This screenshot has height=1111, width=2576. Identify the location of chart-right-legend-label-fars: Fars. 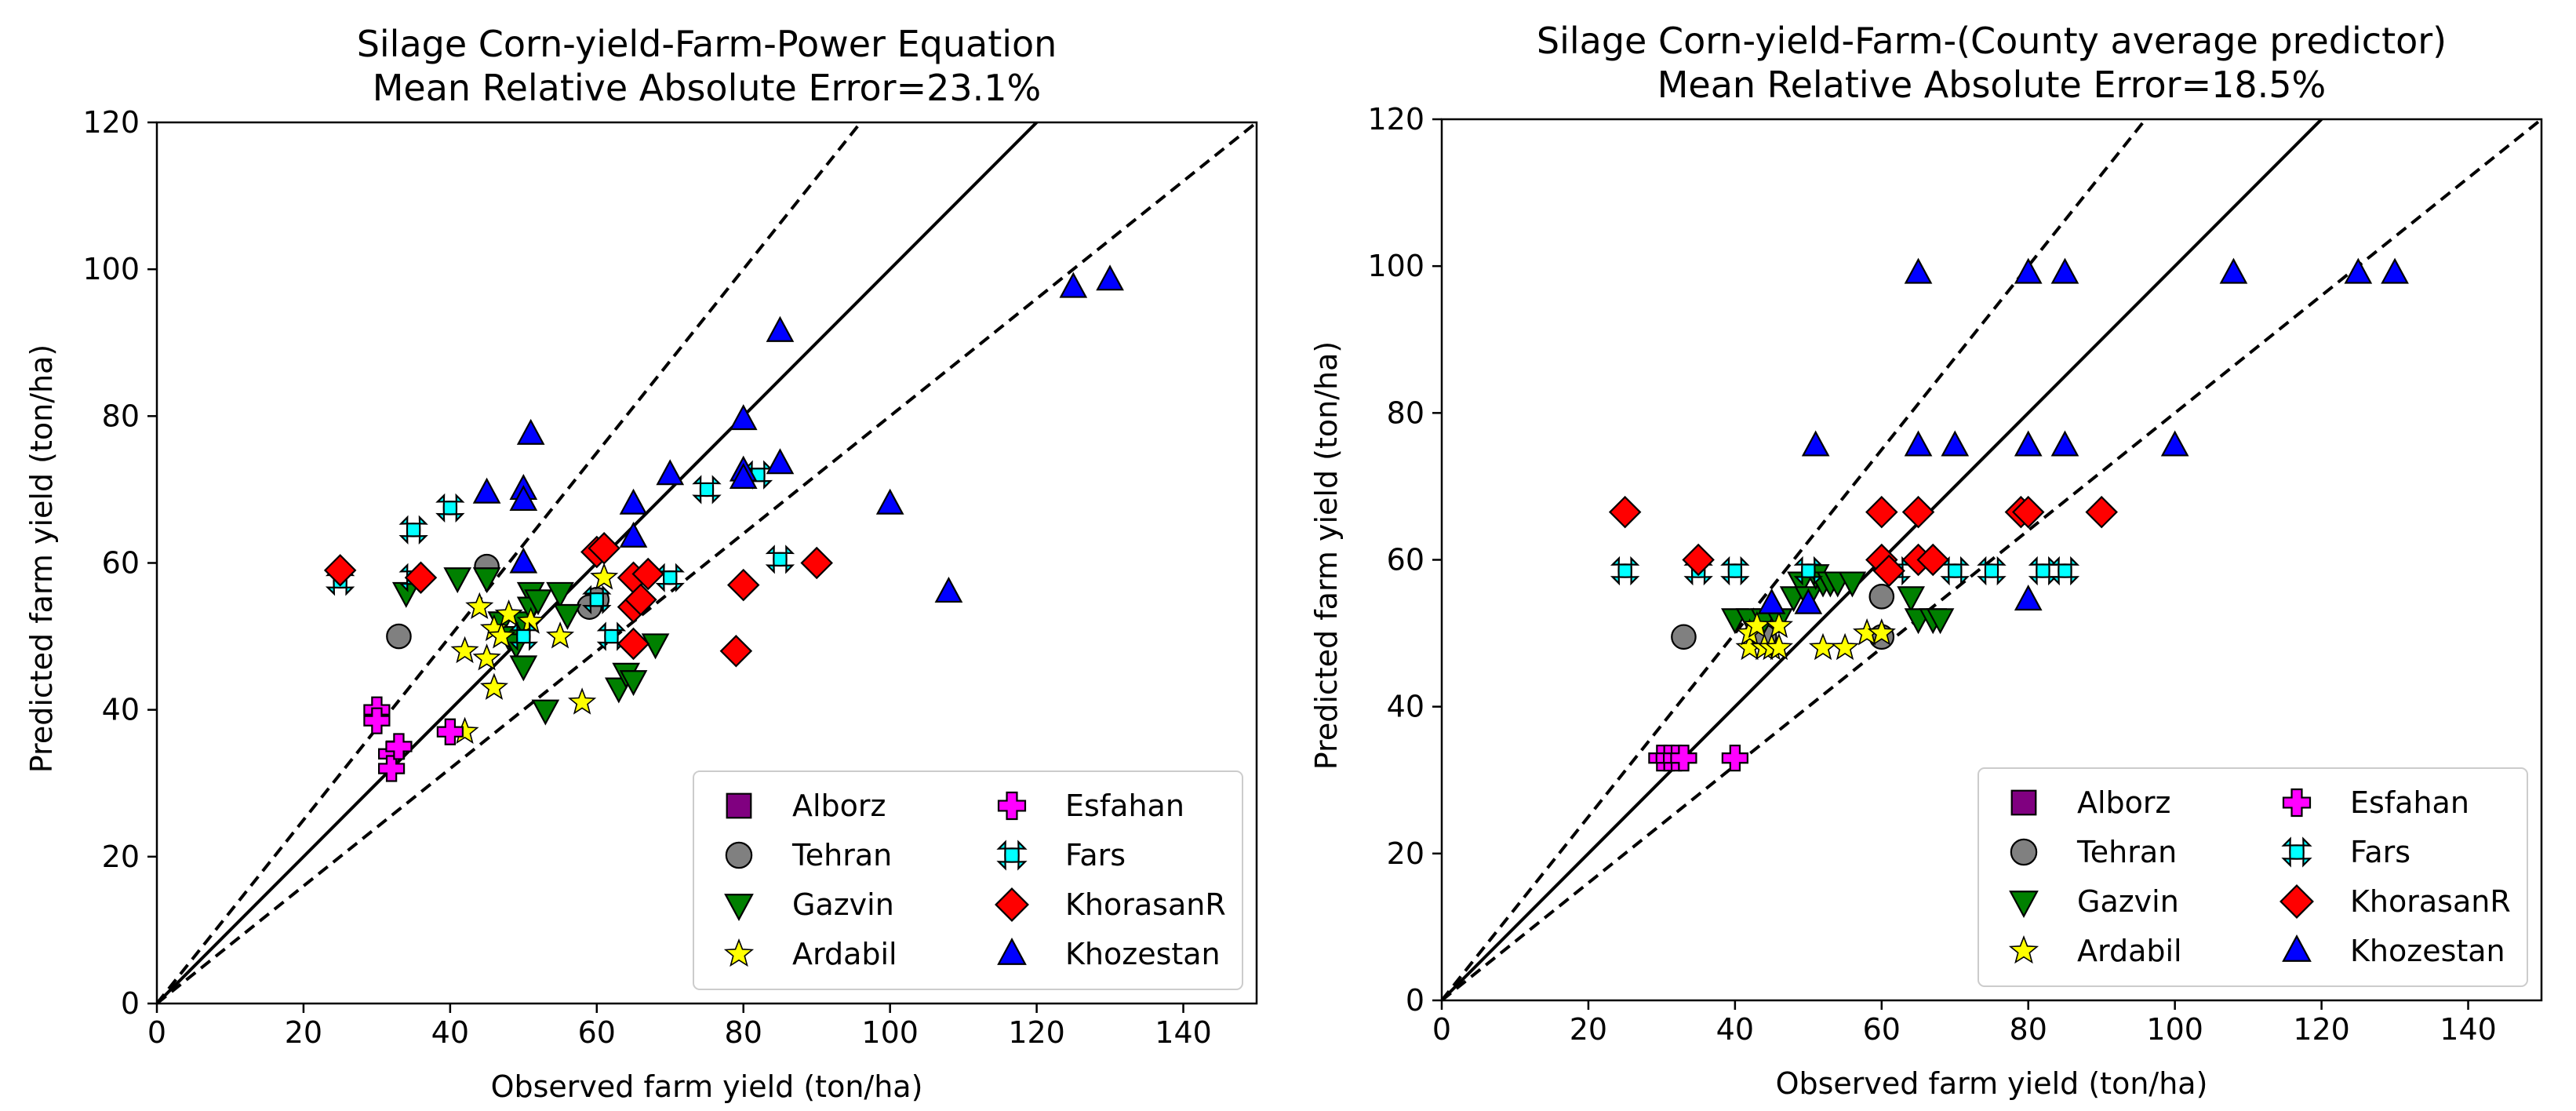
(2380, 852).